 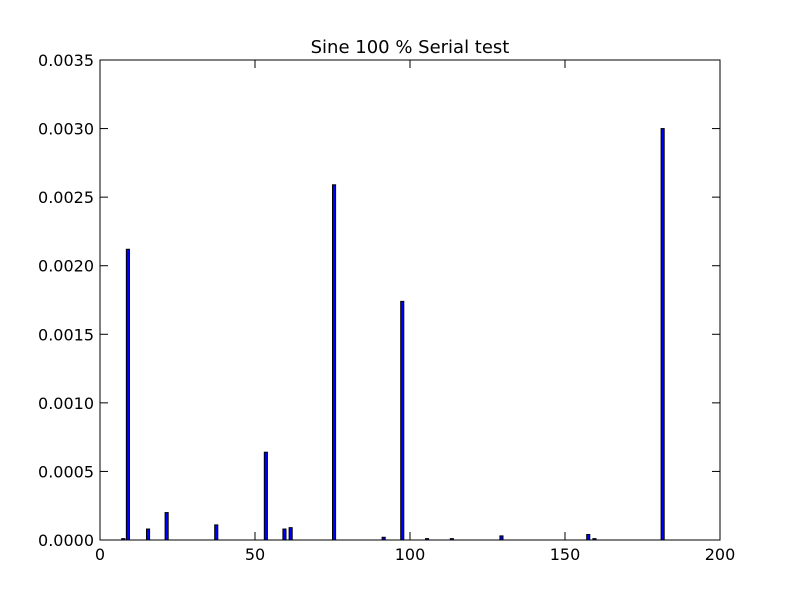 I want to click on y-tick-label: 0.0025, so click(x=66, y=197).